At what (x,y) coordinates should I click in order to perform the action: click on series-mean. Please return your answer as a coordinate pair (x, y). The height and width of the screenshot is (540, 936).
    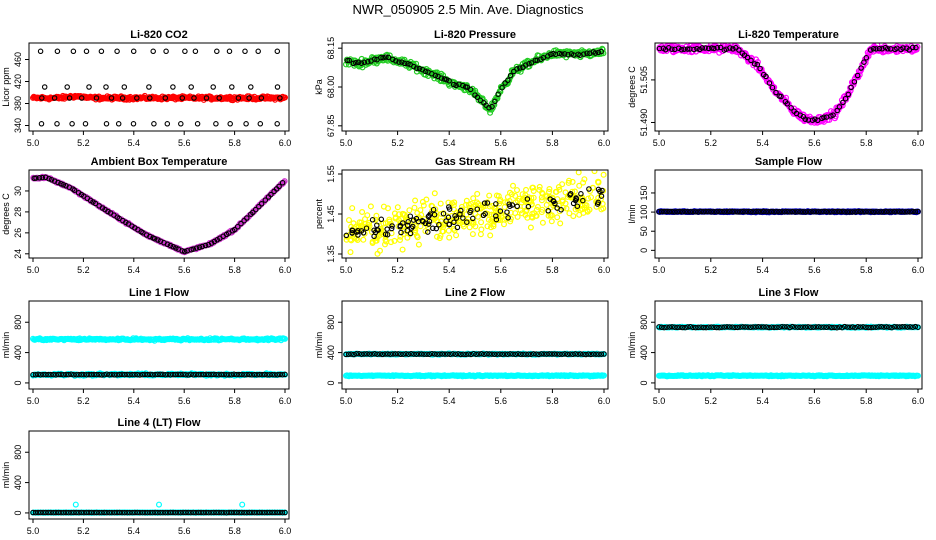
    Looking at the image, I should click on (788, 327).